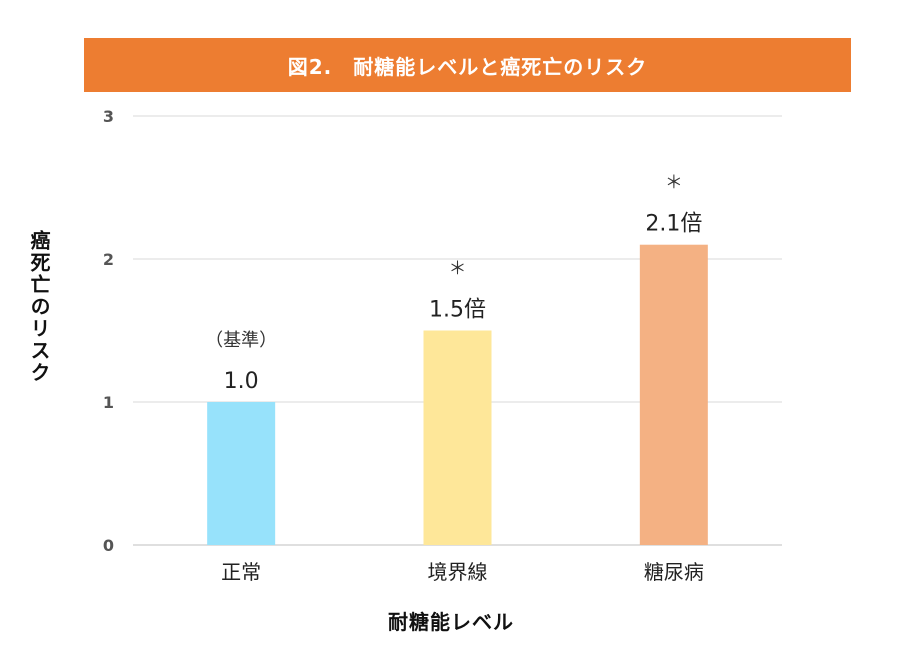 This screenshot has height=672, width=902. What do you see at coordinates (674, 572) in the screenshot?
I see `x-tick-label: 糖尿病` at bounding box center [674, 572].